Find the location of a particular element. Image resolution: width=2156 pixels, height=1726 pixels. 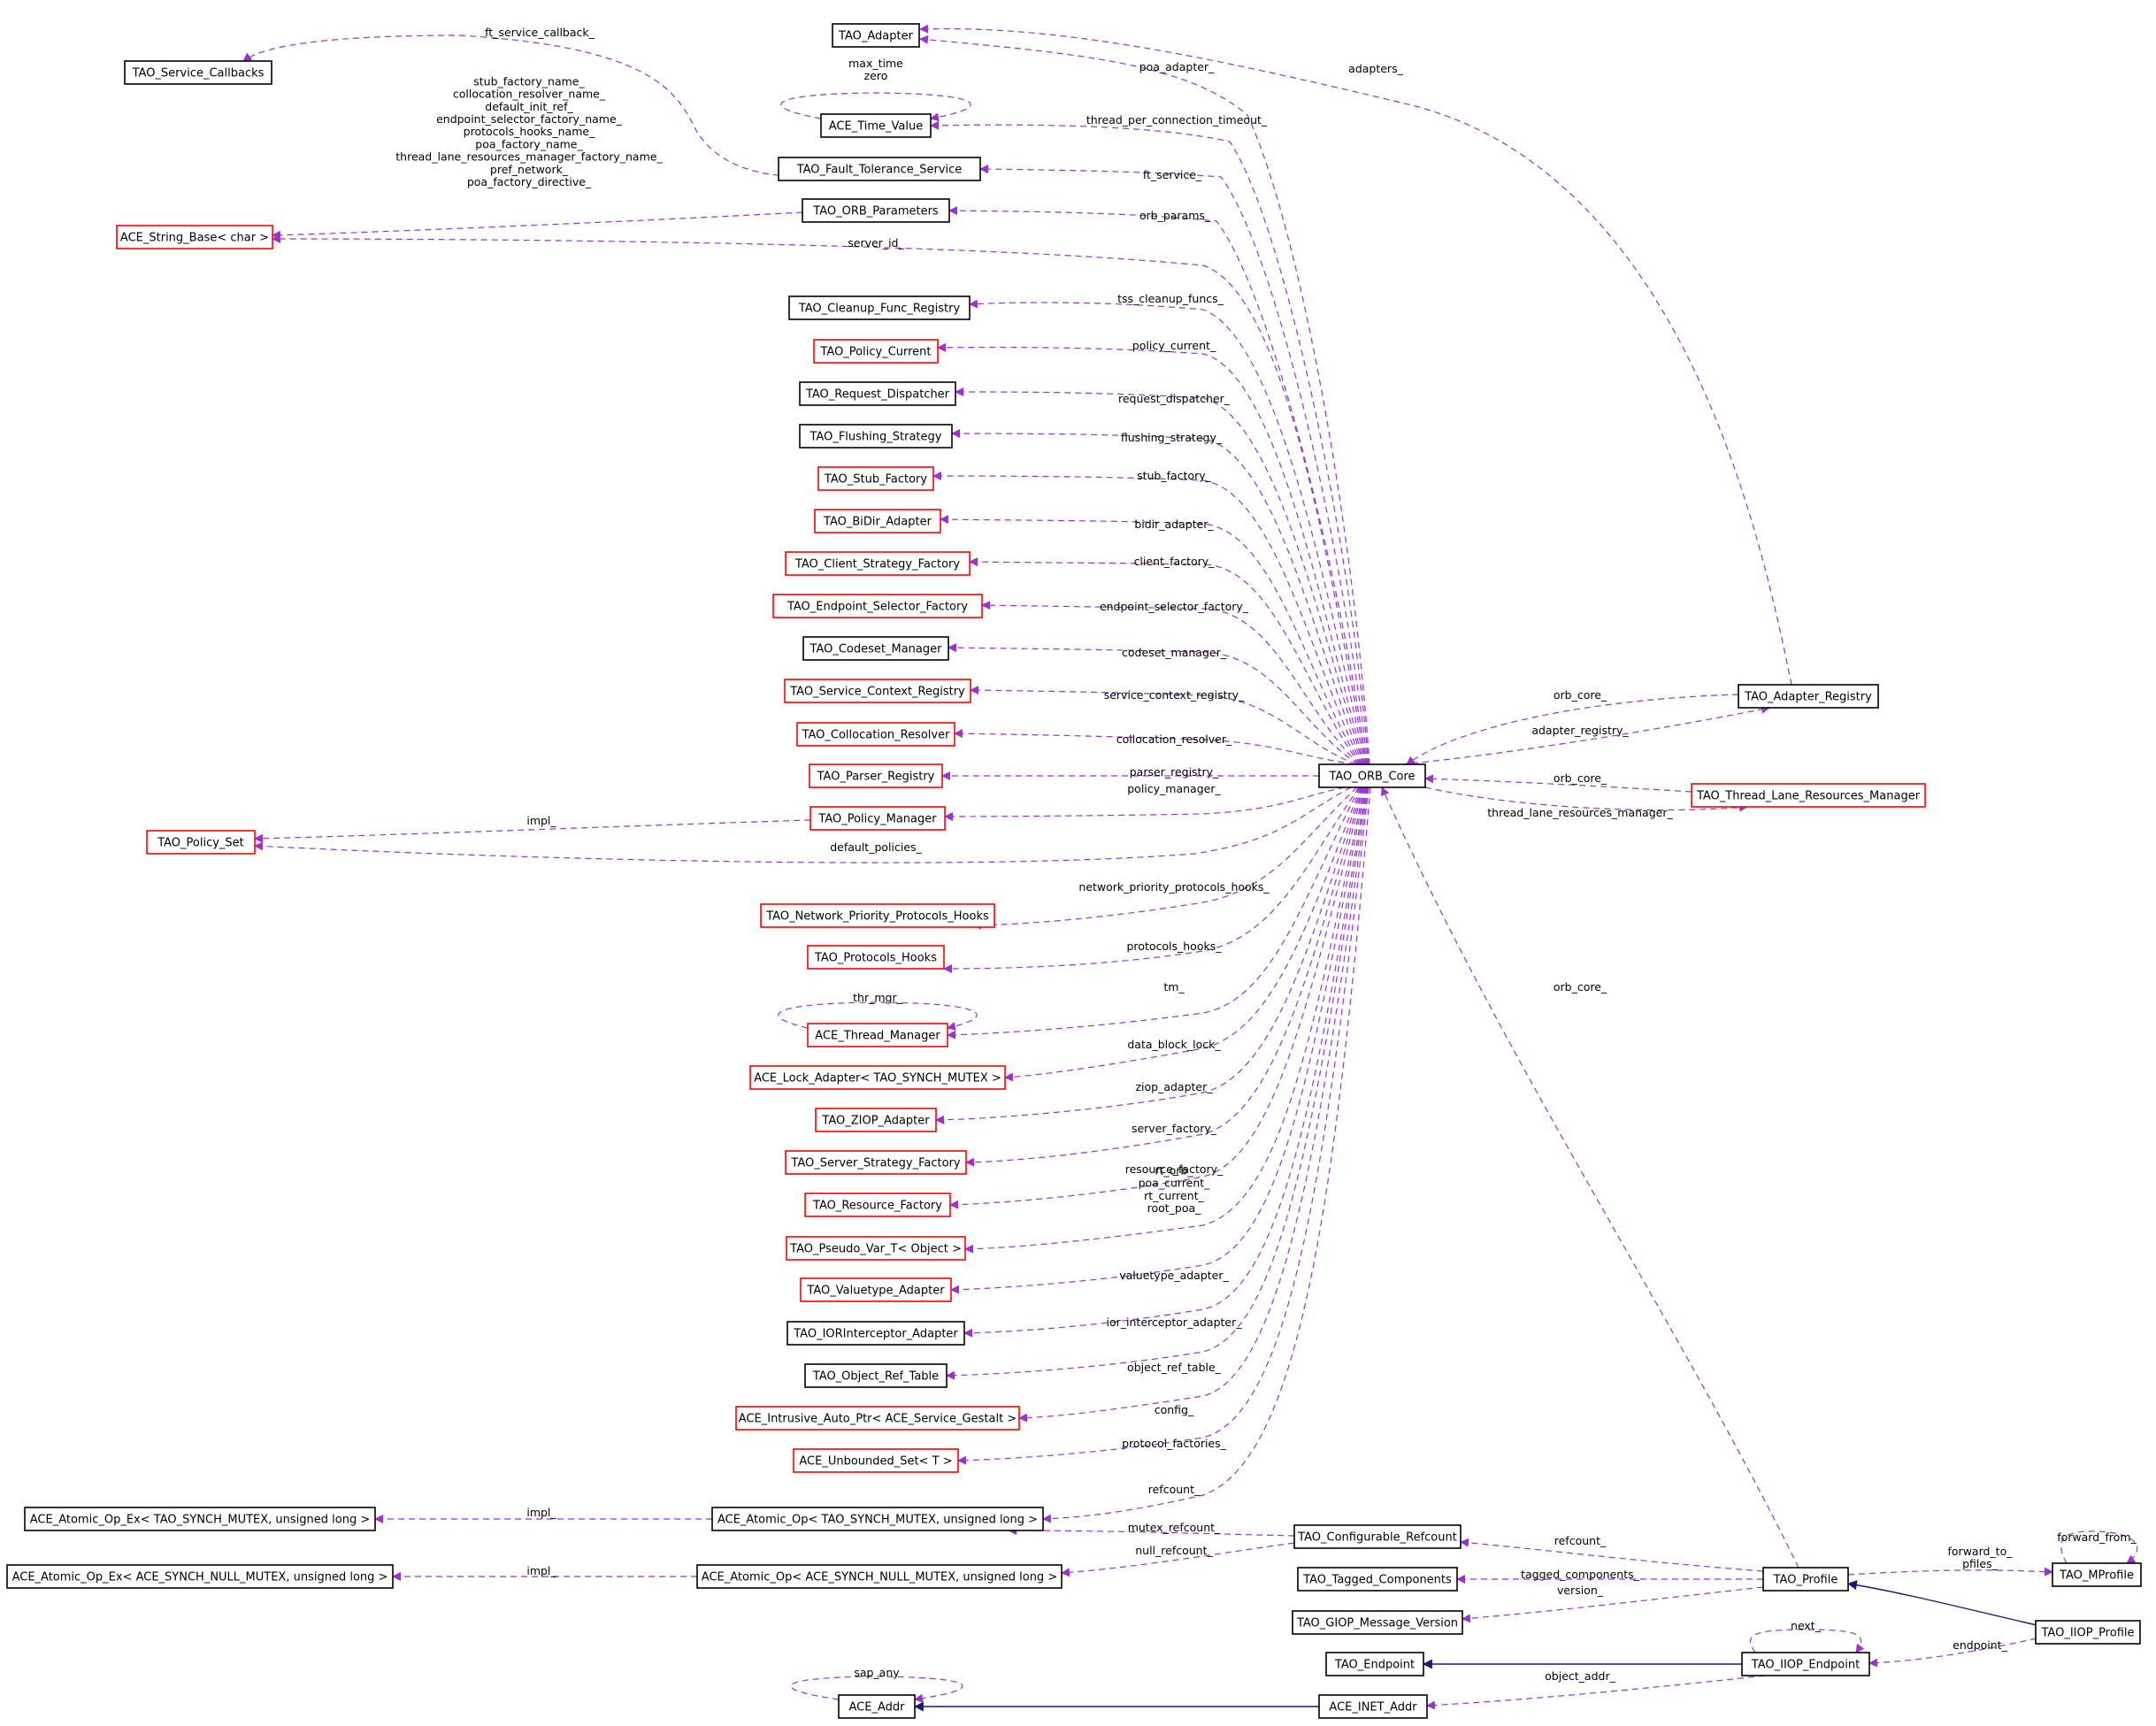

node-obj-ref-table: TAO_Object_Ref_Table is located at coordinates (876, 1375).